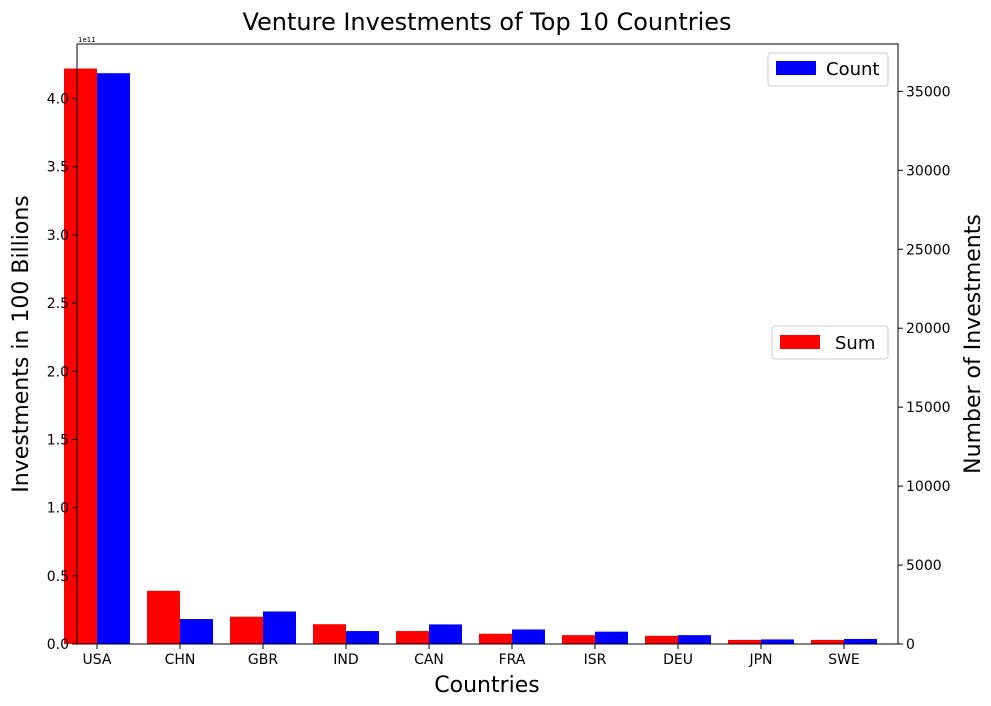 Image resolution: width=991 pixels, height=706 pixels. What do you see at coordinates (471, 656) in the screenshot?
I see `x-axis-ticks: USA CHN GBR IND CAN FRA ISR DEU JPN SWE` at bounding box center [471, 656].